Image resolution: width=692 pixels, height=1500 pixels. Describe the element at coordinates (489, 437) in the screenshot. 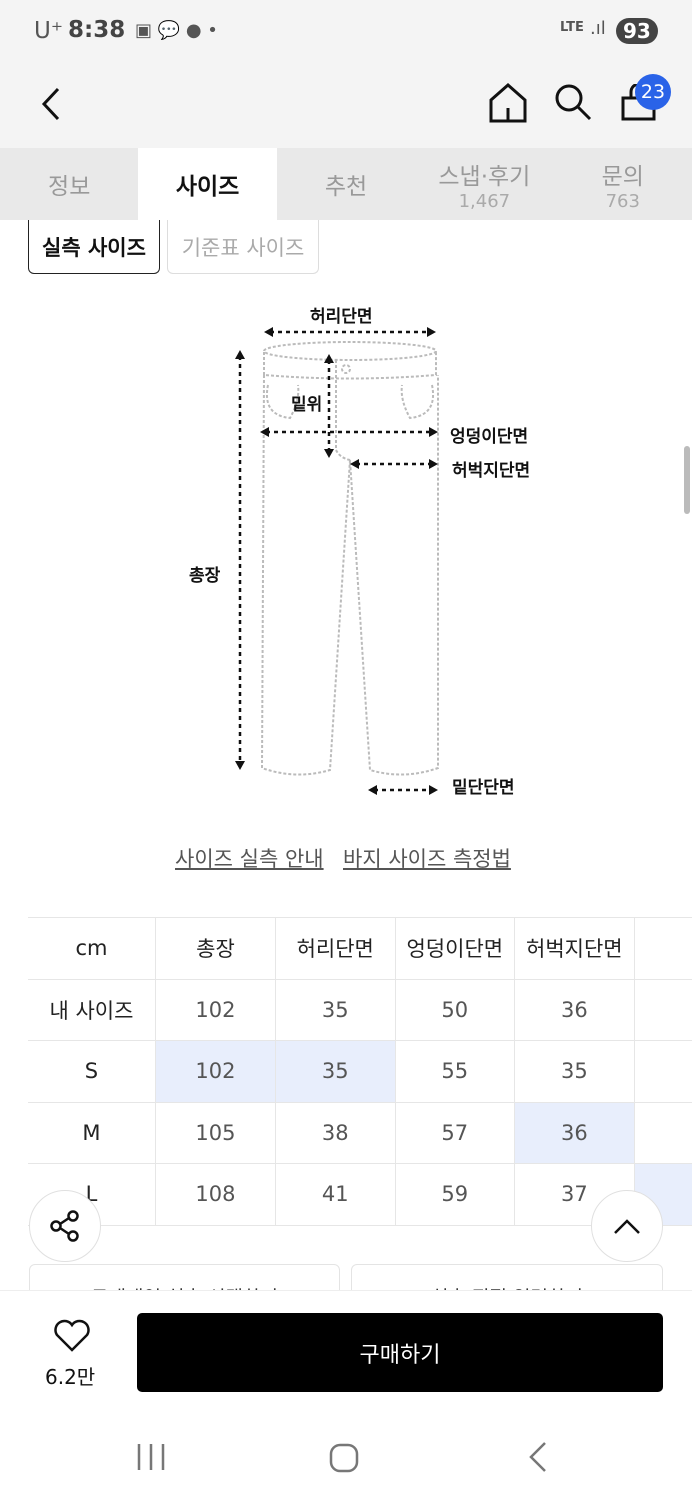

I see `label-hip: 엉덩이단면` at that location.